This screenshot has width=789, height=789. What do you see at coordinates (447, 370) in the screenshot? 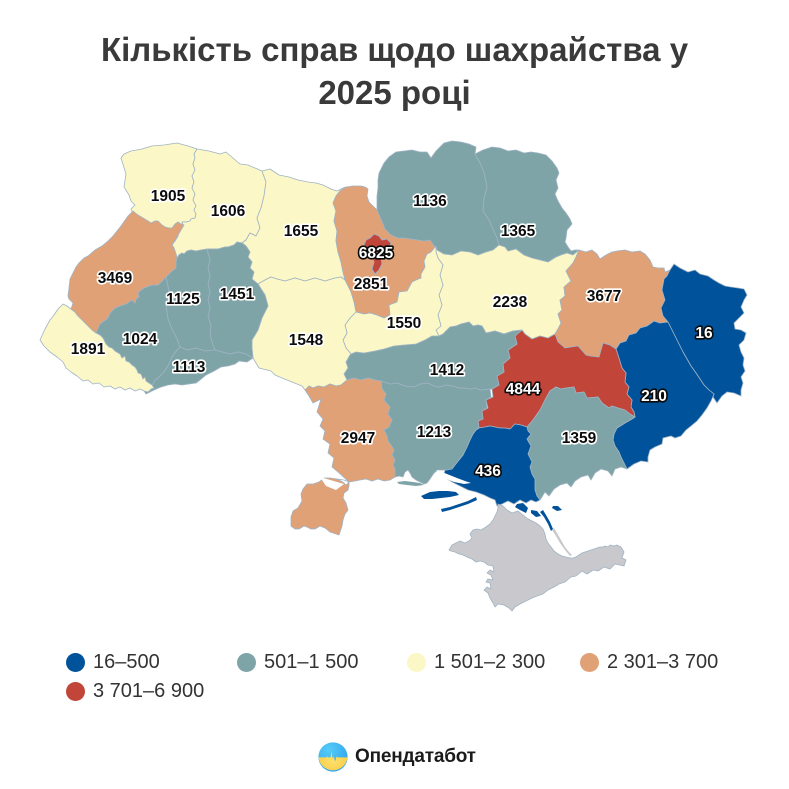
I see `svg-text: 1412` at bounding box center [447, 370].